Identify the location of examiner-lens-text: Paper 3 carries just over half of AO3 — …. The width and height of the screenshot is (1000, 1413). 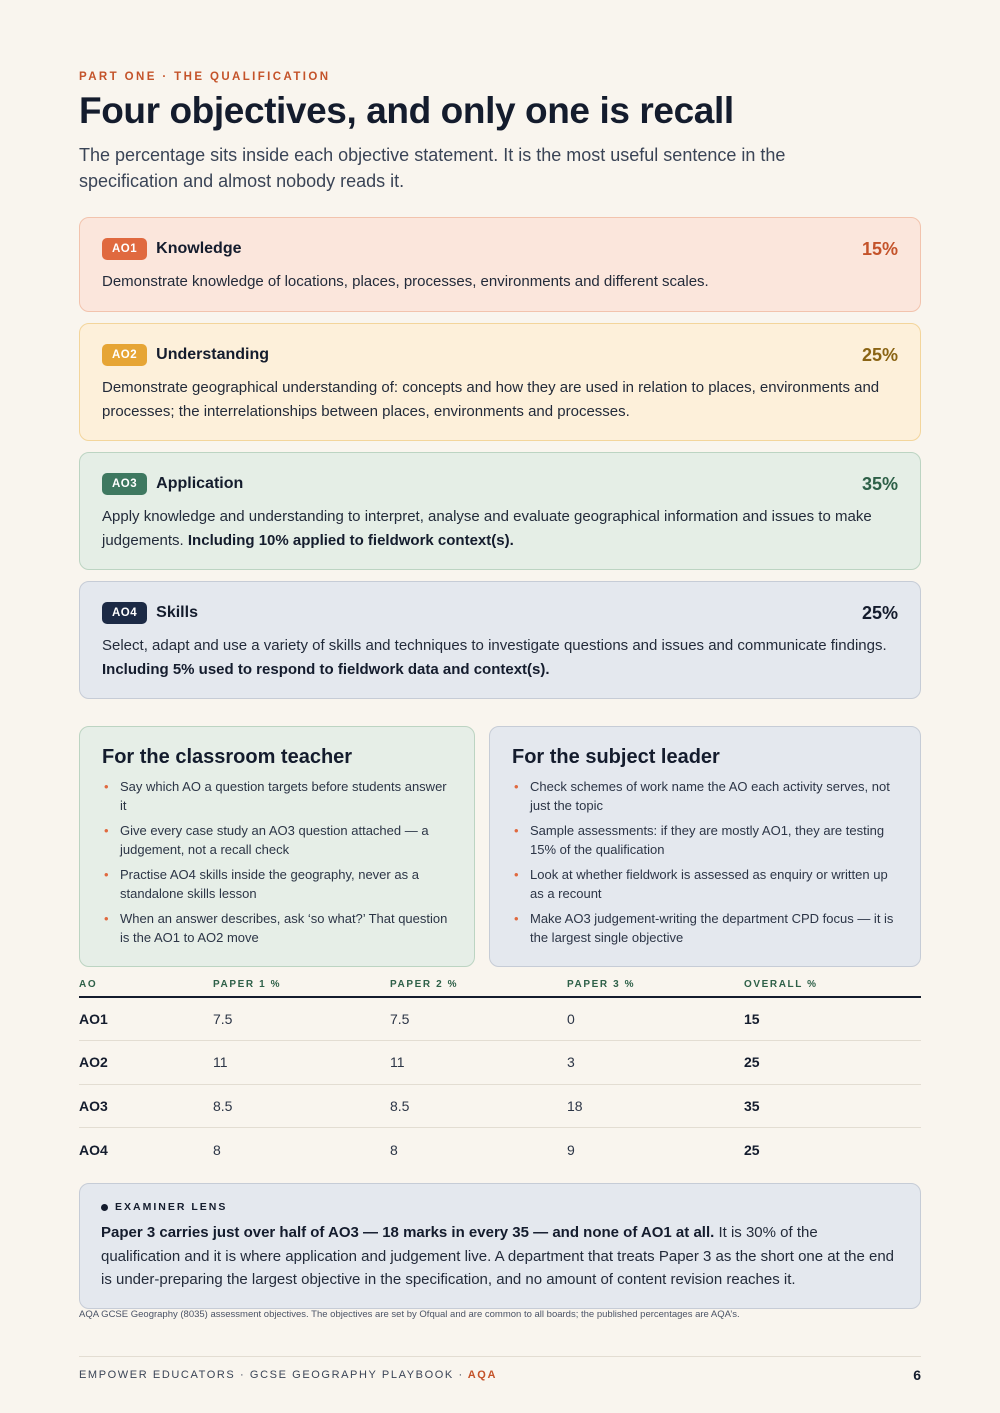
(500, 1256).